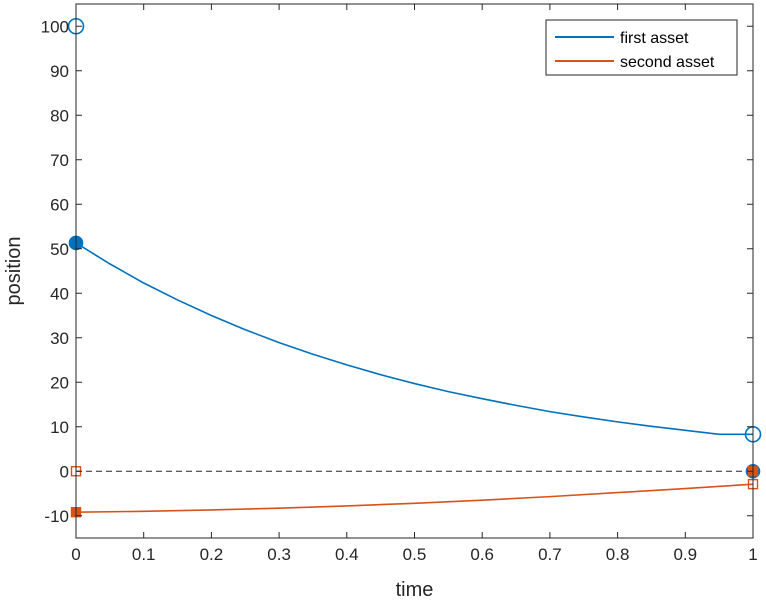  I want to click on y-tick-label-4: 30, so click(59, 338).